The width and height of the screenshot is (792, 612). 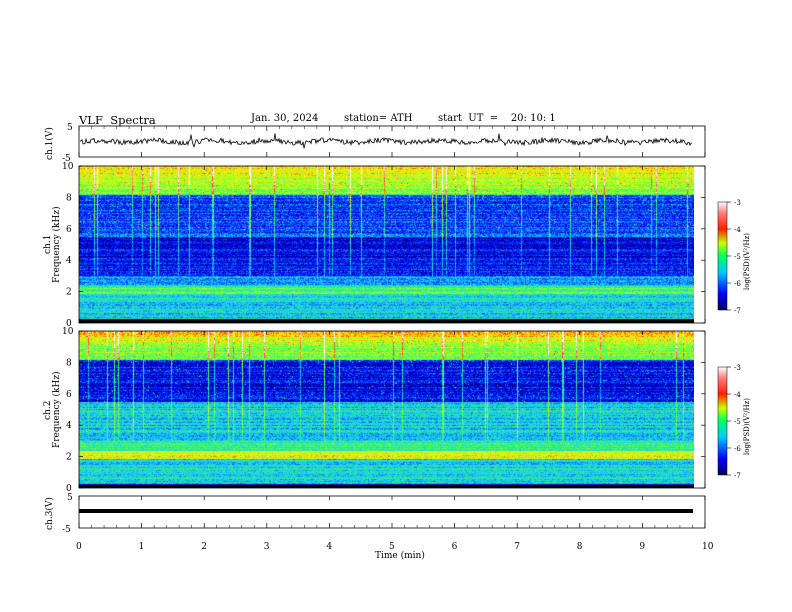 I want to click on spec2-channel-label: ch.2, so click(x=48, y=410).